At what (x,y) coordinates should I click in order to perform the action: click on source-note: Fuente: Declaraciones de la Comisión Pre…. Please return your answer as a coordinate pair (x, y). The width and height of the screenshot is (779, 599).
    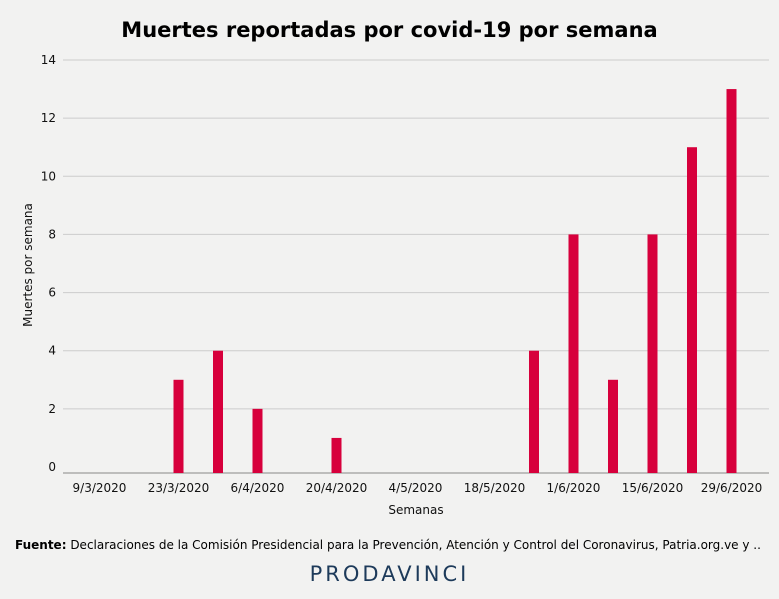
    Looking at the image, I should click on (395, 545).